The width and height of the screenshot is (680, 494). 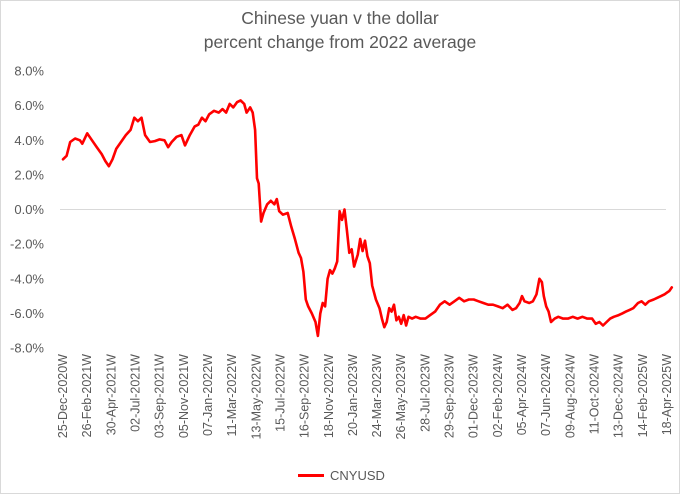 What do you see at coordinates (63, 396) in the screenshot?
I see `x-tick-label: 25-Dec-2020W` at bounding box center [63, 396].